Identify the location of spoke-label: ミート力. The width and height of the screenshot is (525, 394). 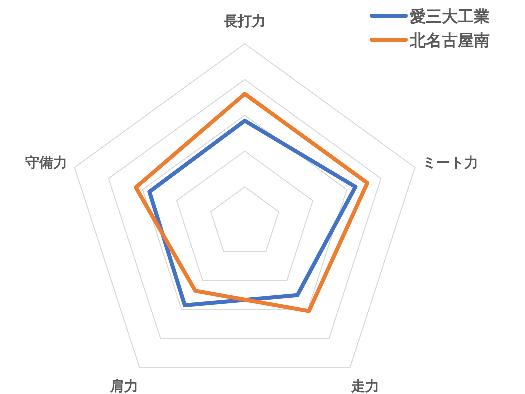
(450, 164).